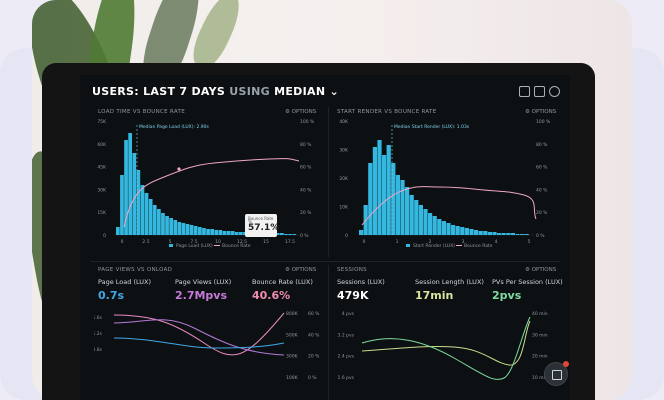  What do you see at coordinates (554, 91) in the screenshot?
I see `help-icon` at bounding box center [554, 91].